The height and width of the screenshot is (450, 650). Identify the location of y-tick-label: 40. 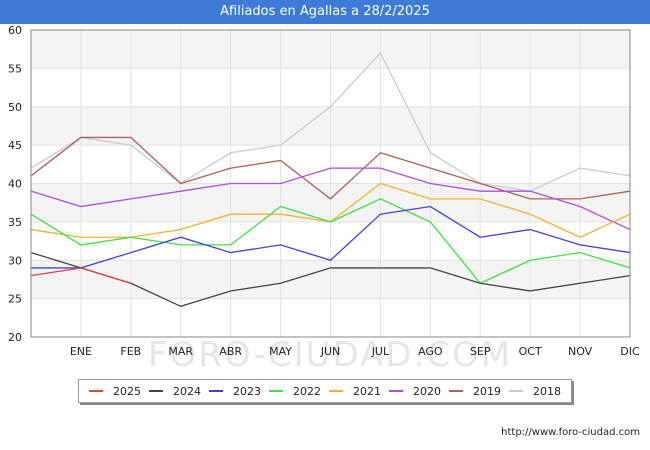
(15, 184).